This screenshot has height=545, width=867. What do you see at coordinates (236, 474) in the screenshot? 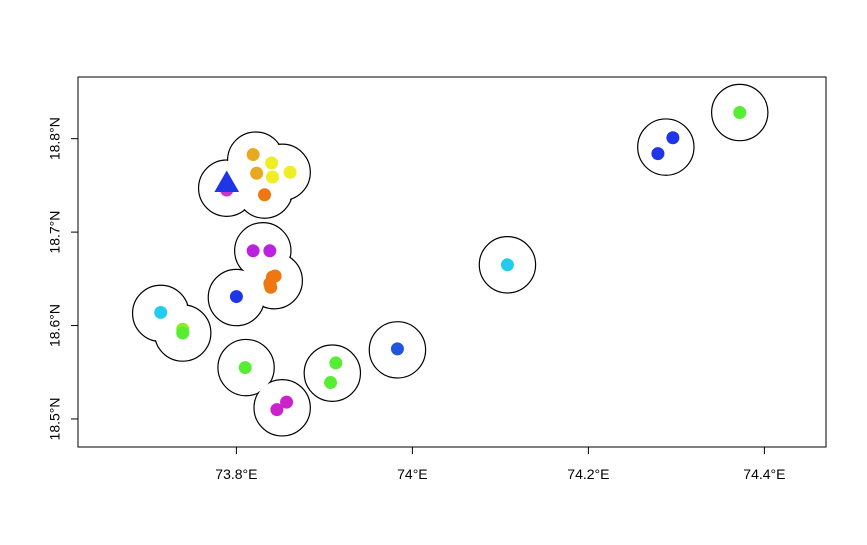
I see `x-tick-label: 73.8°E` at bounding box center [236, 474].